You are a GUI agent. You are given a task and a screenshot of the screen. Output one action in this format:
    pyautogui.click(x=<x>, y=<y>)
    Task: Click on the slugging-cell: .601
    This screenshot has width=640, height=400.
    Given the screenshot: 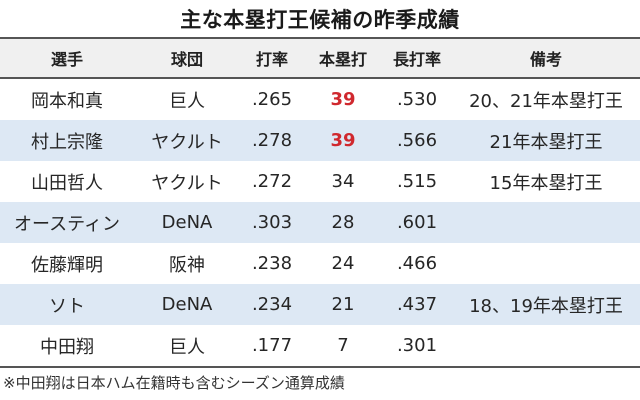 What is the action you would take?
    pyautogui.click(x=417, y=222)
    